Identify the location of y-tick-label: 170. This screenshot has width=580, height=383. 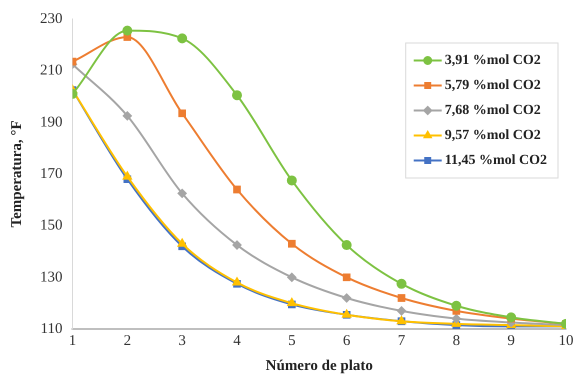
(51, 174).